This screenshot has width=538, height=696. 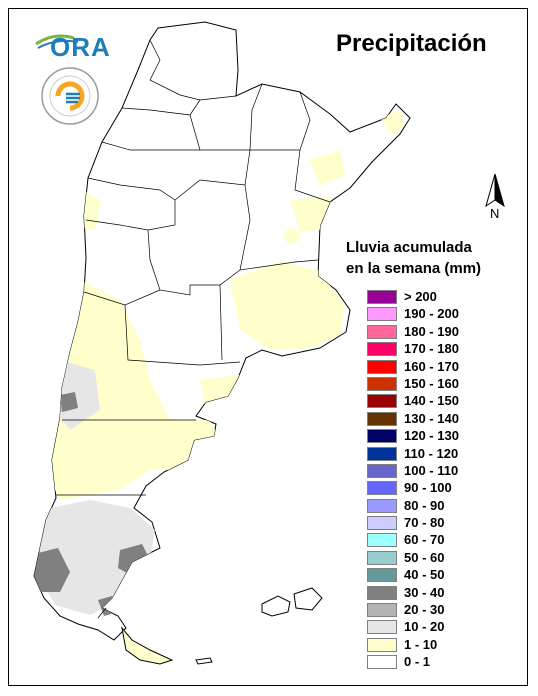 I want to click on north-label: N, so click(x=494, y=213).